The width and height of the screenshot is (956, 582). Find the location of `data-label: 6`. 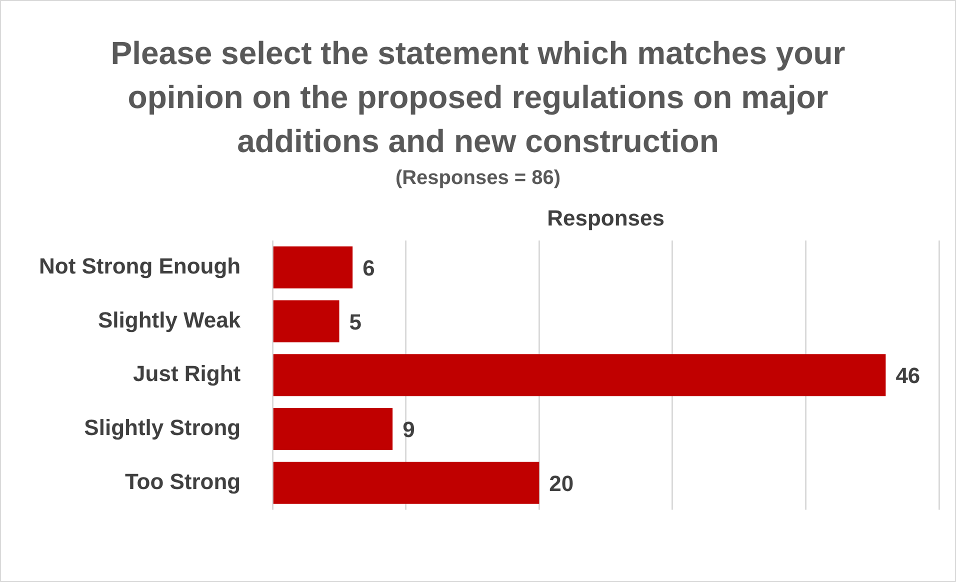

data-label: 6 is located at coordinates (368, 267).